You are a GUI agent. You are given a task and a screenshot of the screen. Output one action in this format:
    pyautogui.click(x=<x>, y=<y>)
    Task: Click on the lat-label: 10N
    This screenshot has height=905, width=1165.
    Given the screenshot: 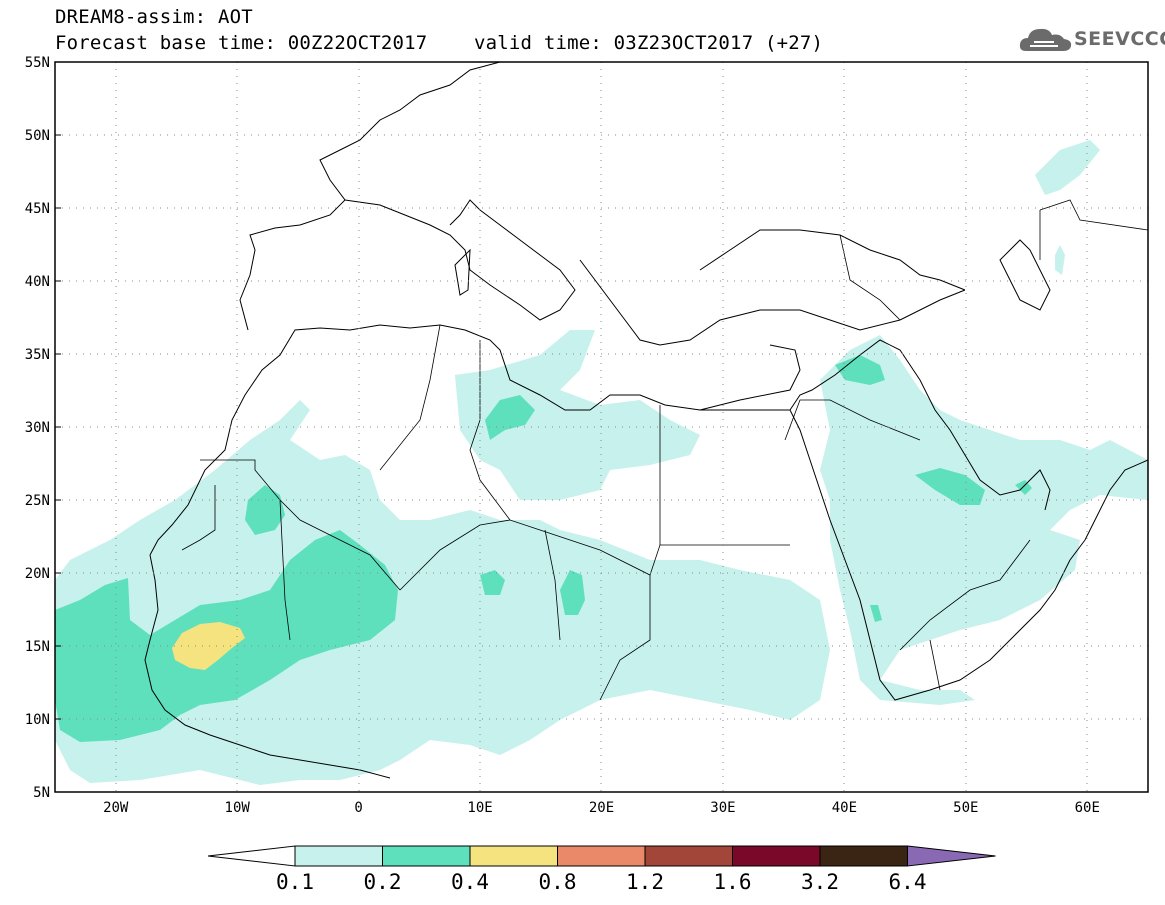 What is the action you would take?
    pyautogui.click(x=37, y=720)
    